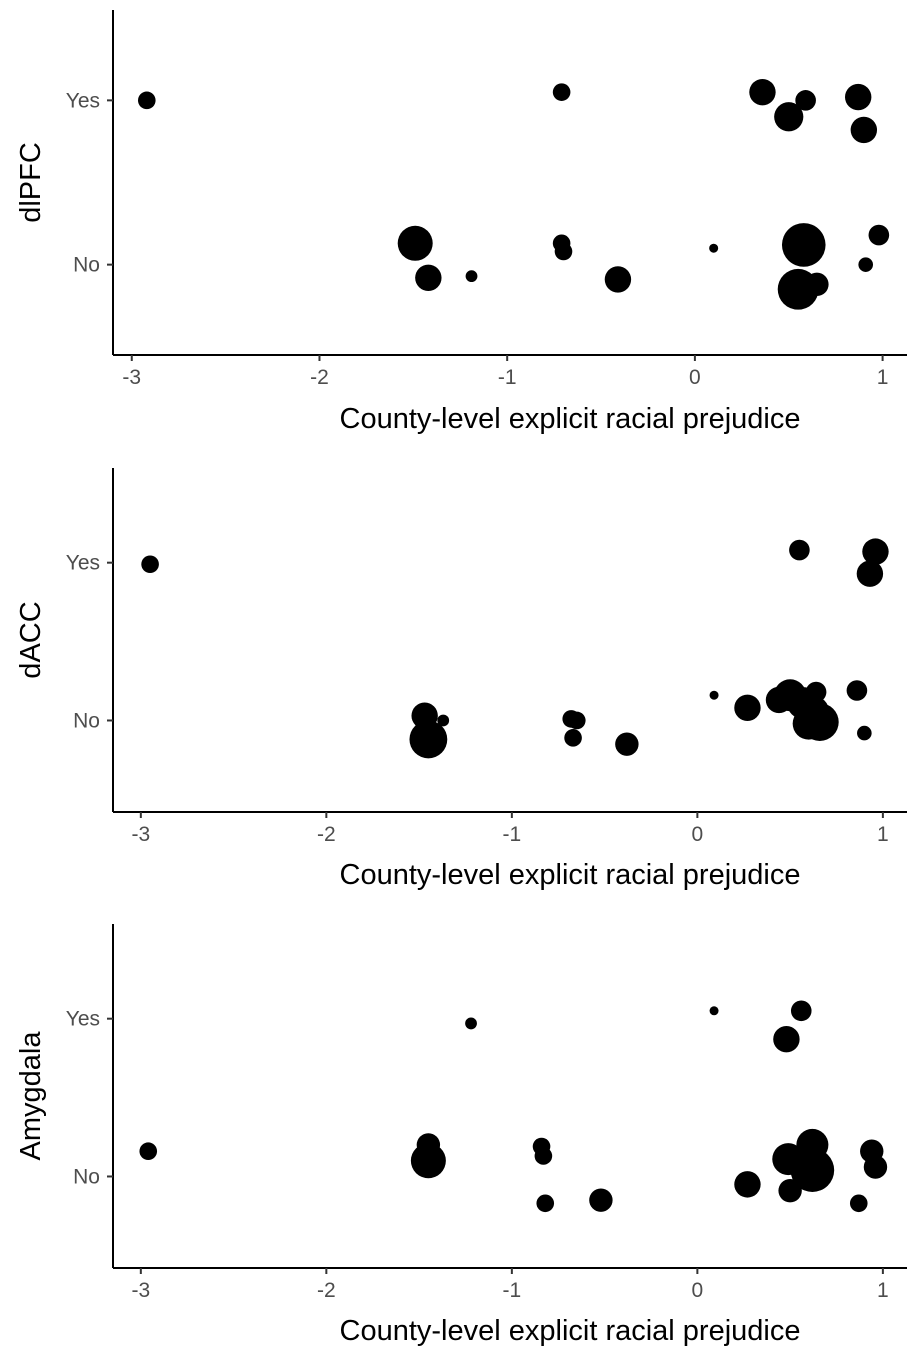 The image size is (907, 1349). What do you see at coordinates (31, 1096) in the screenshot?
I see `y-axis-title: Amygdala` at bounding box center [31, 1096].